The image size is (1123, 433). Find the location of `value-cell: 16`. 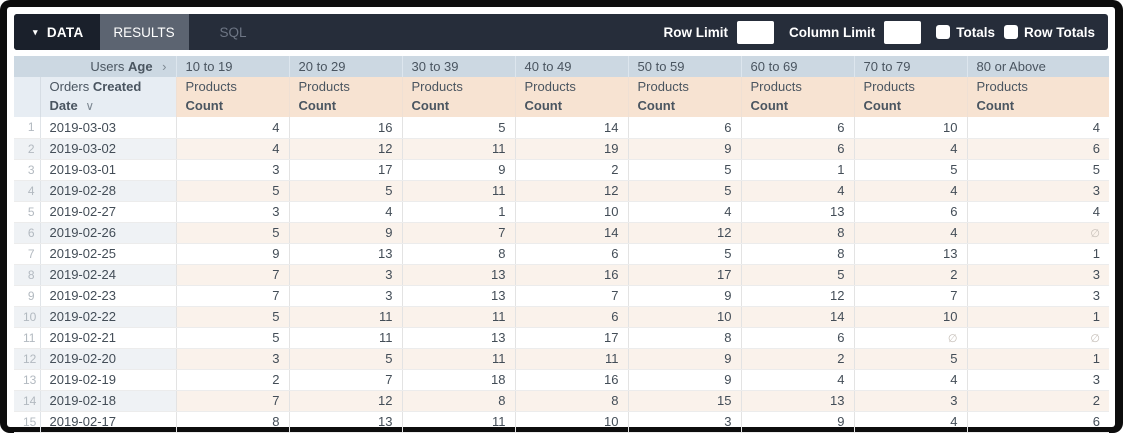

value-cell: 16 is located at coordinates (571, 380).